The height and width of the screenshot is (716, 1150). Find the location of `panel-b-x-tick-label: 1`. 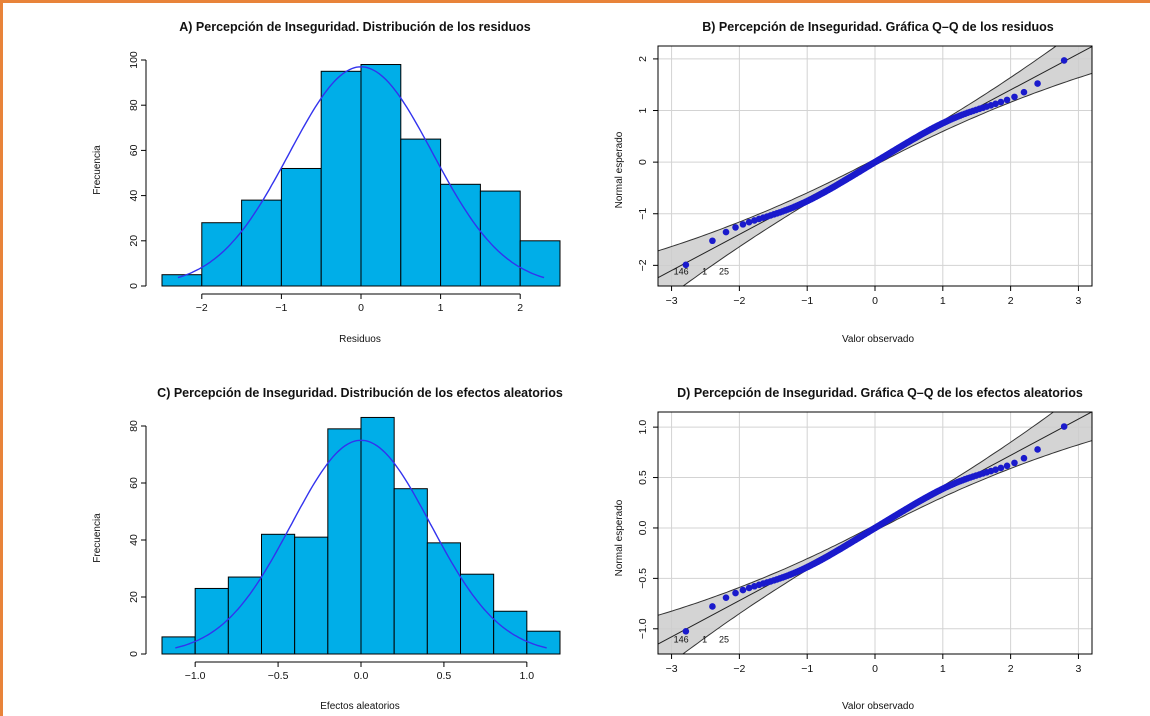

panel-b-x-tick-label: 1 is located at coordinates (943, 301).